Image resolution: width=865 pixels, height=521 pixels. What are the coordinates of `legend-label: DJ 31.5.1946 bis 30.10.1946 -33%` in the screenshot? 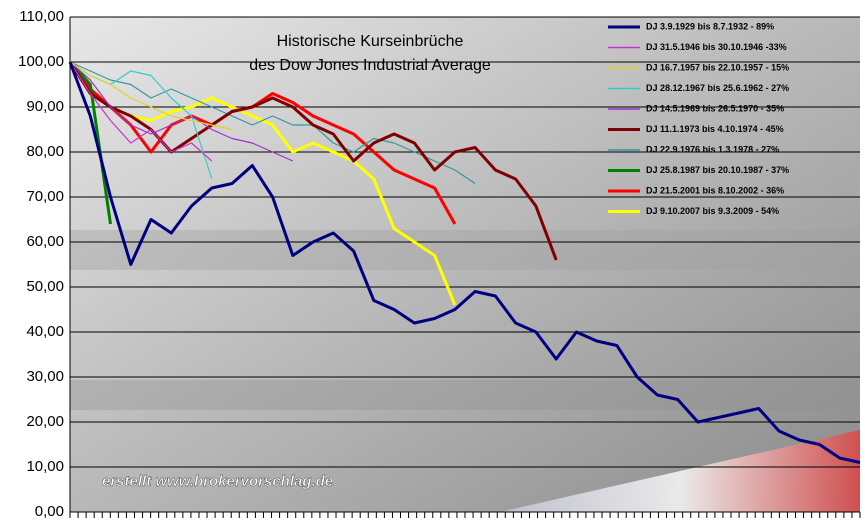 It's located at (716, 47).